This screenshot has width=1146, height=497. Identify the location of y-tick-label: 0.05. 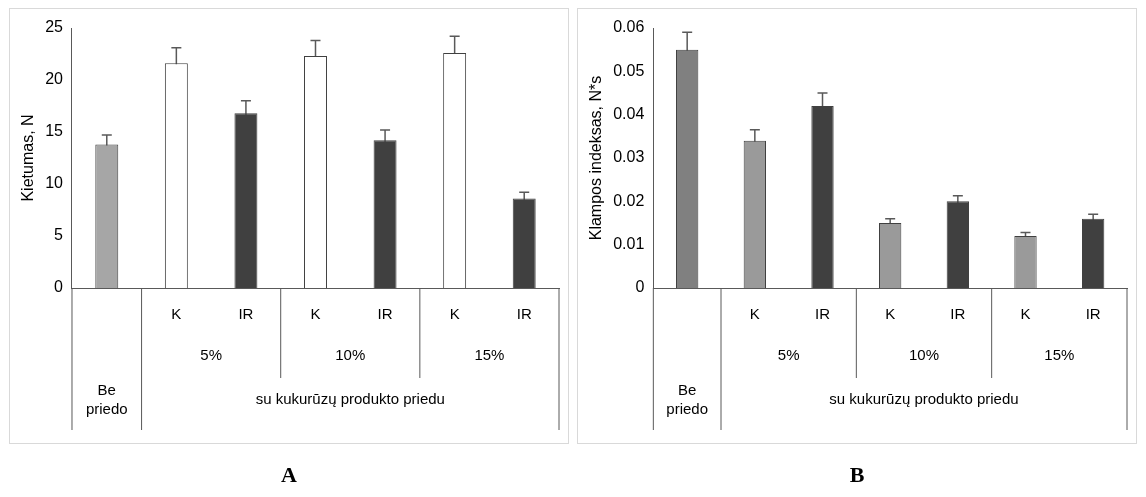
(629, 70).